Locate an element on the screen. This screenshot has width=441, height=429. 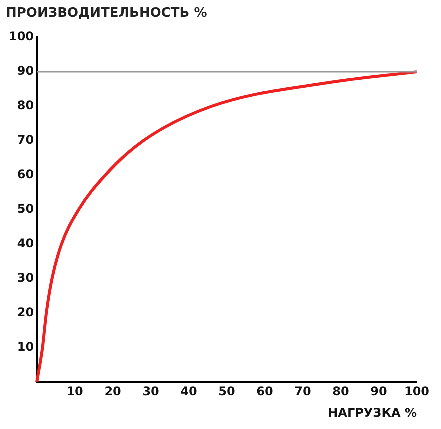
x-tick-label: 30 is located at coordinates (151, 391).